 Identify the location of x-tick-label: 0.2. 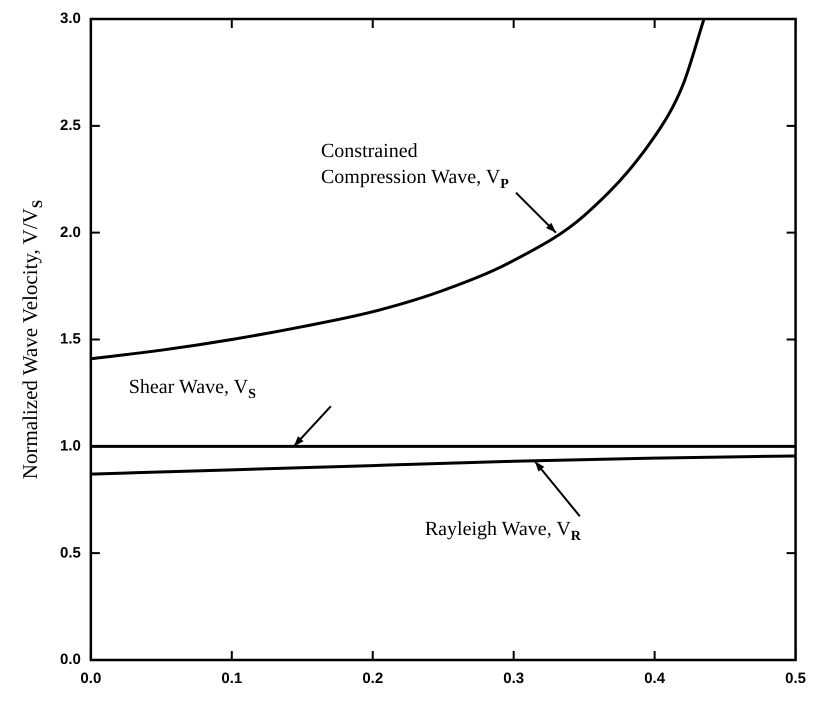
(373, 679).